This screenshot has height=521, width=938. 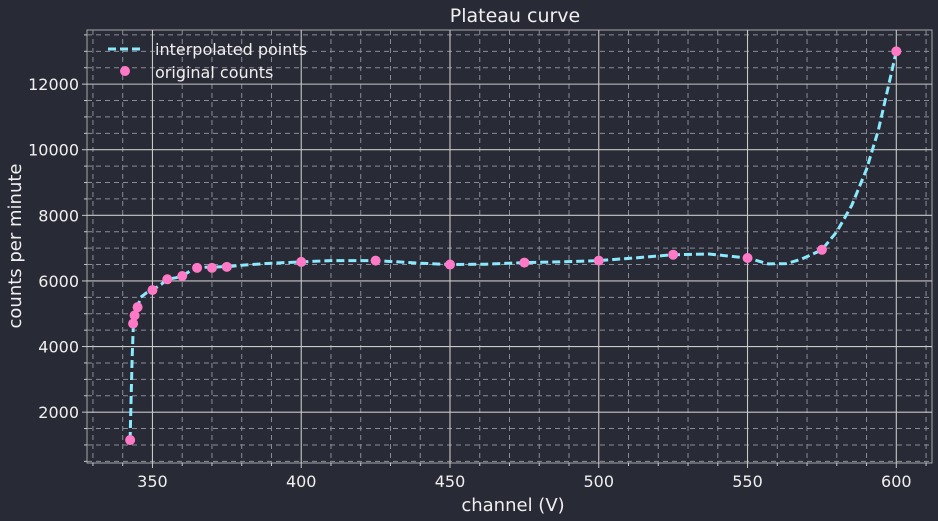 What do you see at coordinates (301, 481) in the screenshot?
I see `x-tick-label: 400` at bounding box center [301, 481].